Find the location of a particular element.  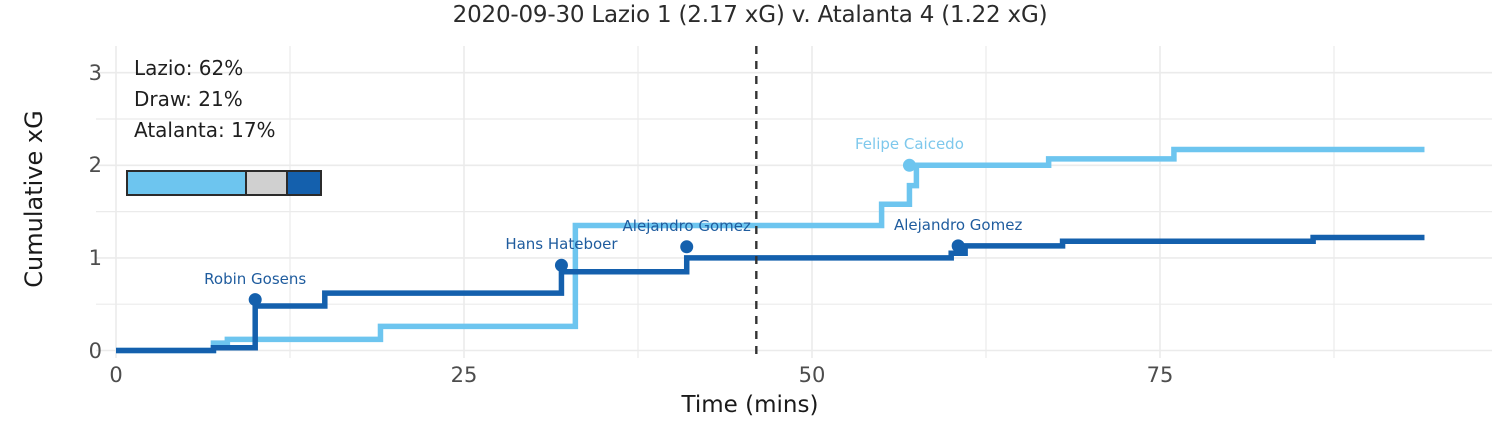

draw-probability: Draw: 21% is located at coordinates (188, 99).